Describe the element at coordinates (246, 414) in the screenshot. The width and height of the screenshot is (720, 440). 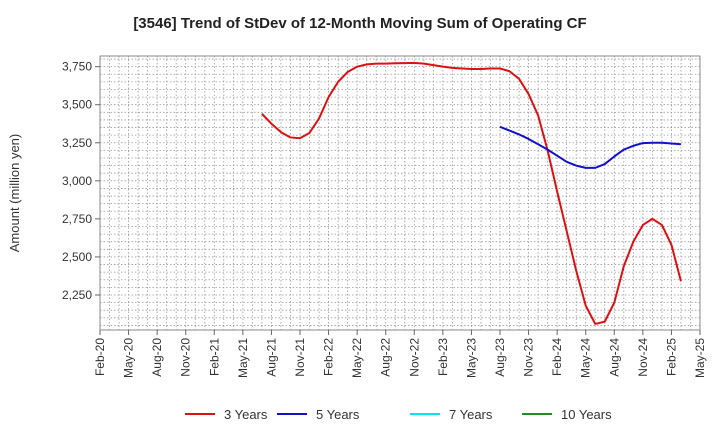
I see `legend-label: 3 Years` at that location.